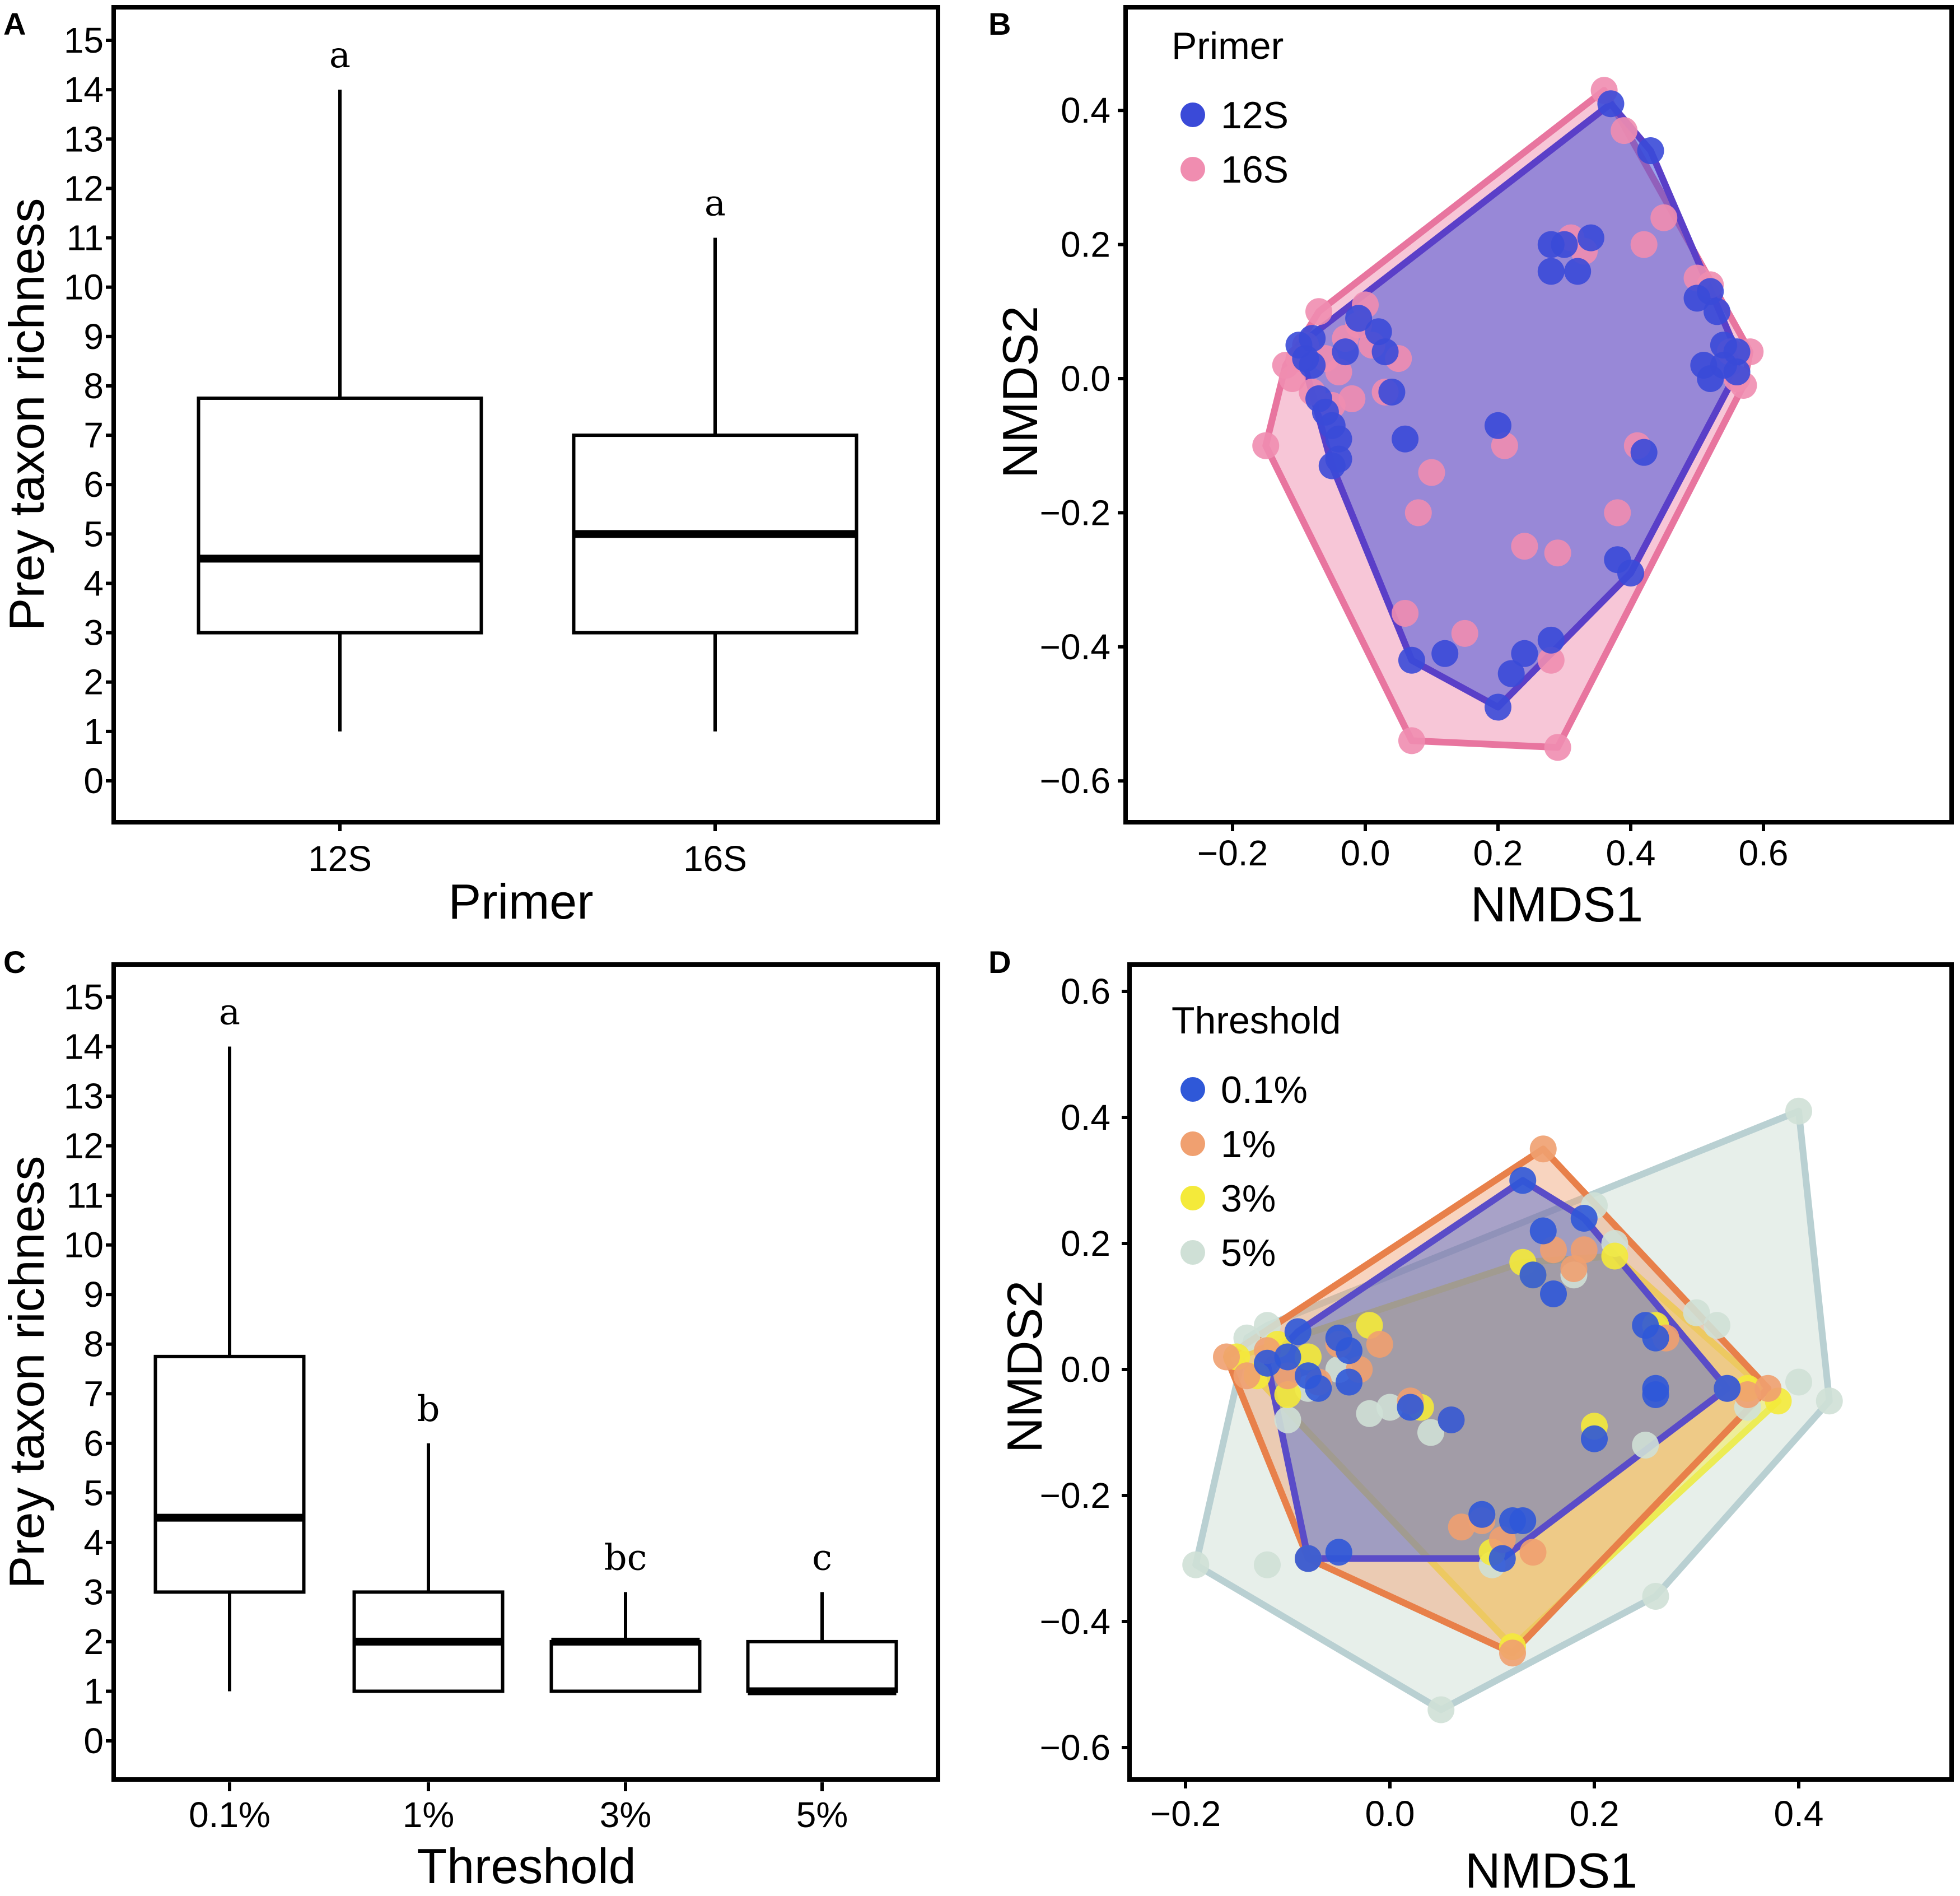 The image size is (1960, 1896). Describe the element at coordinates (1186, 1813) in the screenshot. I see `x-tick-label: −0.2` at that location.